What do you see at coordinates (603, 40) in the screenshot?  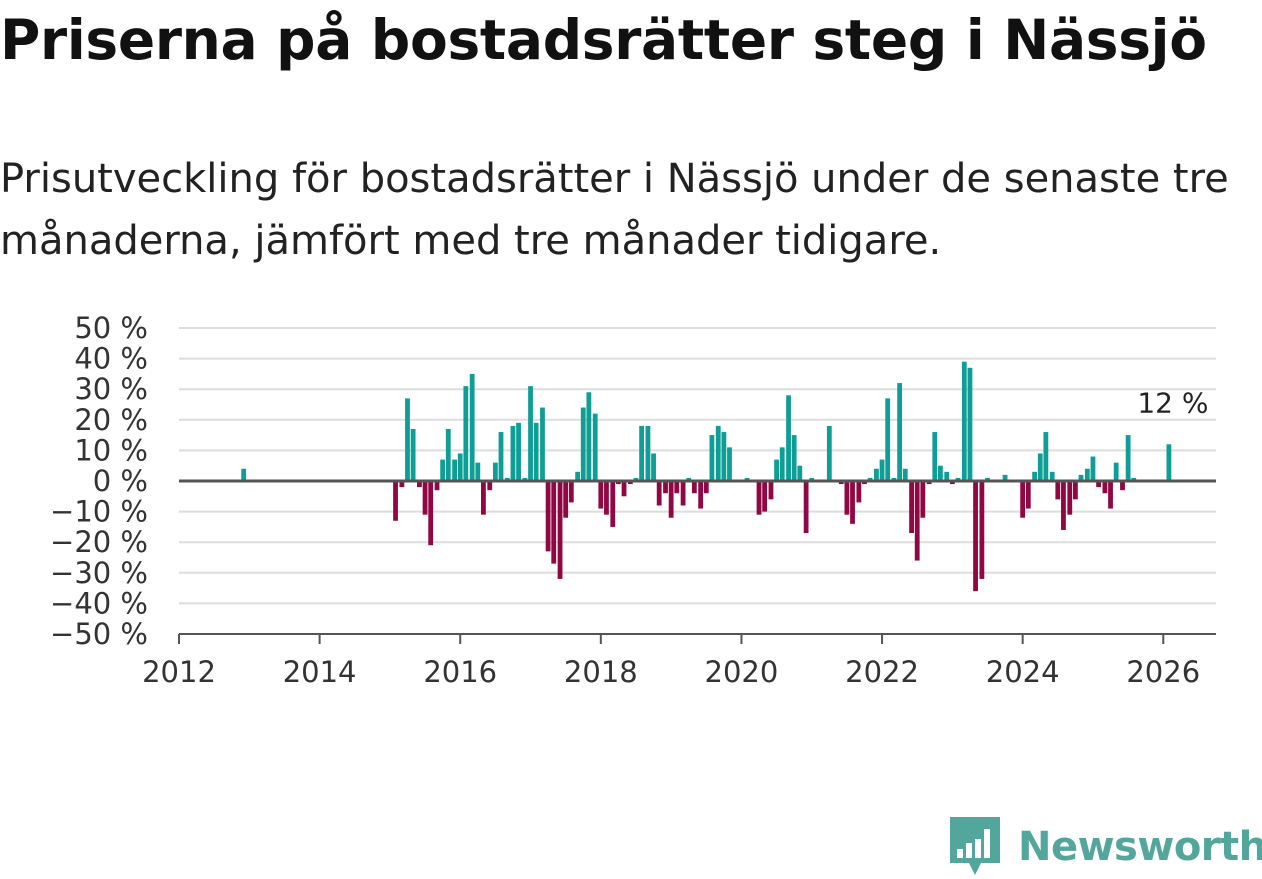 I see `page-title: Priserna på bostadsrätter steg i Nässjö` at bounding box center [603, 40].